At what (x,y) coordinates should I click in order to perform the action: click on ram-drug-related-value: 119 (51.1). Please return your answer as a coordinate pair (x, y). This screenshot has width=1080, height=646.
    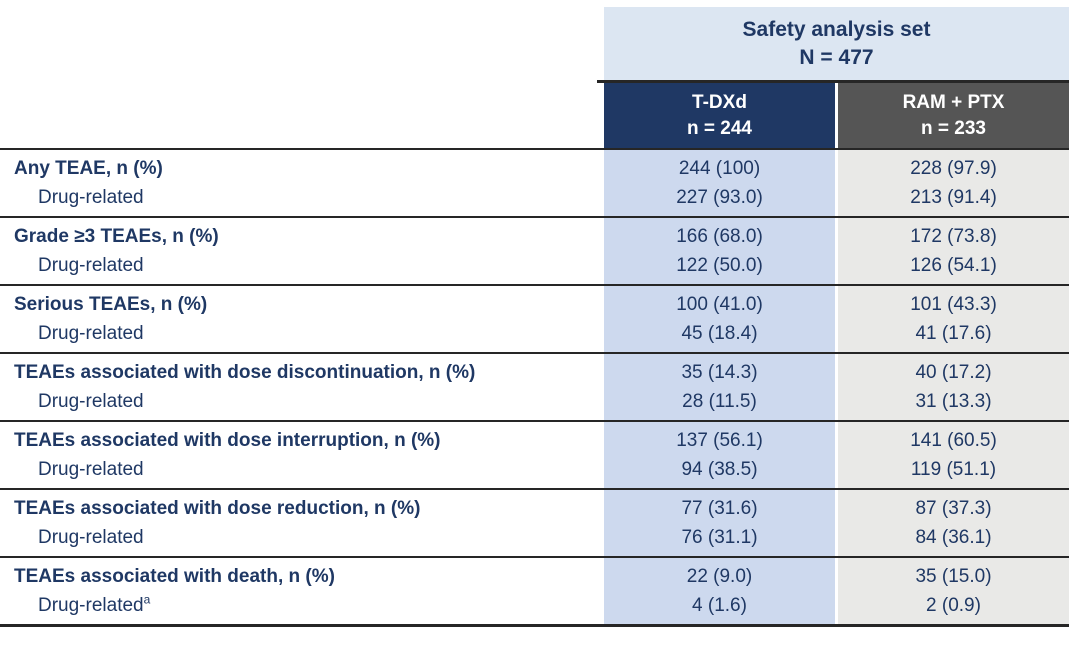
    Looking at the image, I should click on (953, 469).